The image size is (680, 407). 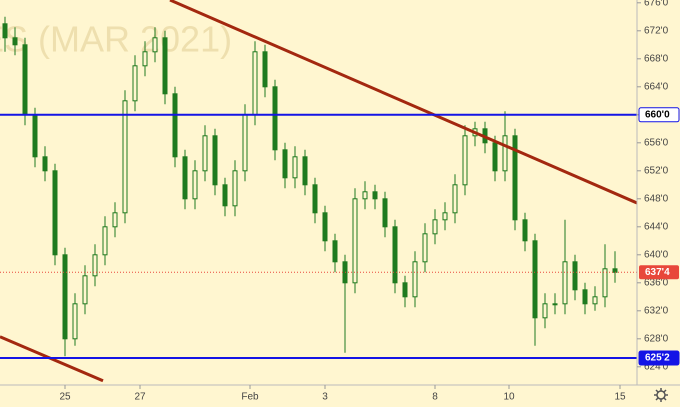 What do you see at coordinates (656, 4) in the screenshot?
I see `y-tick-label: 676'0` at bounding box center [656, 4].